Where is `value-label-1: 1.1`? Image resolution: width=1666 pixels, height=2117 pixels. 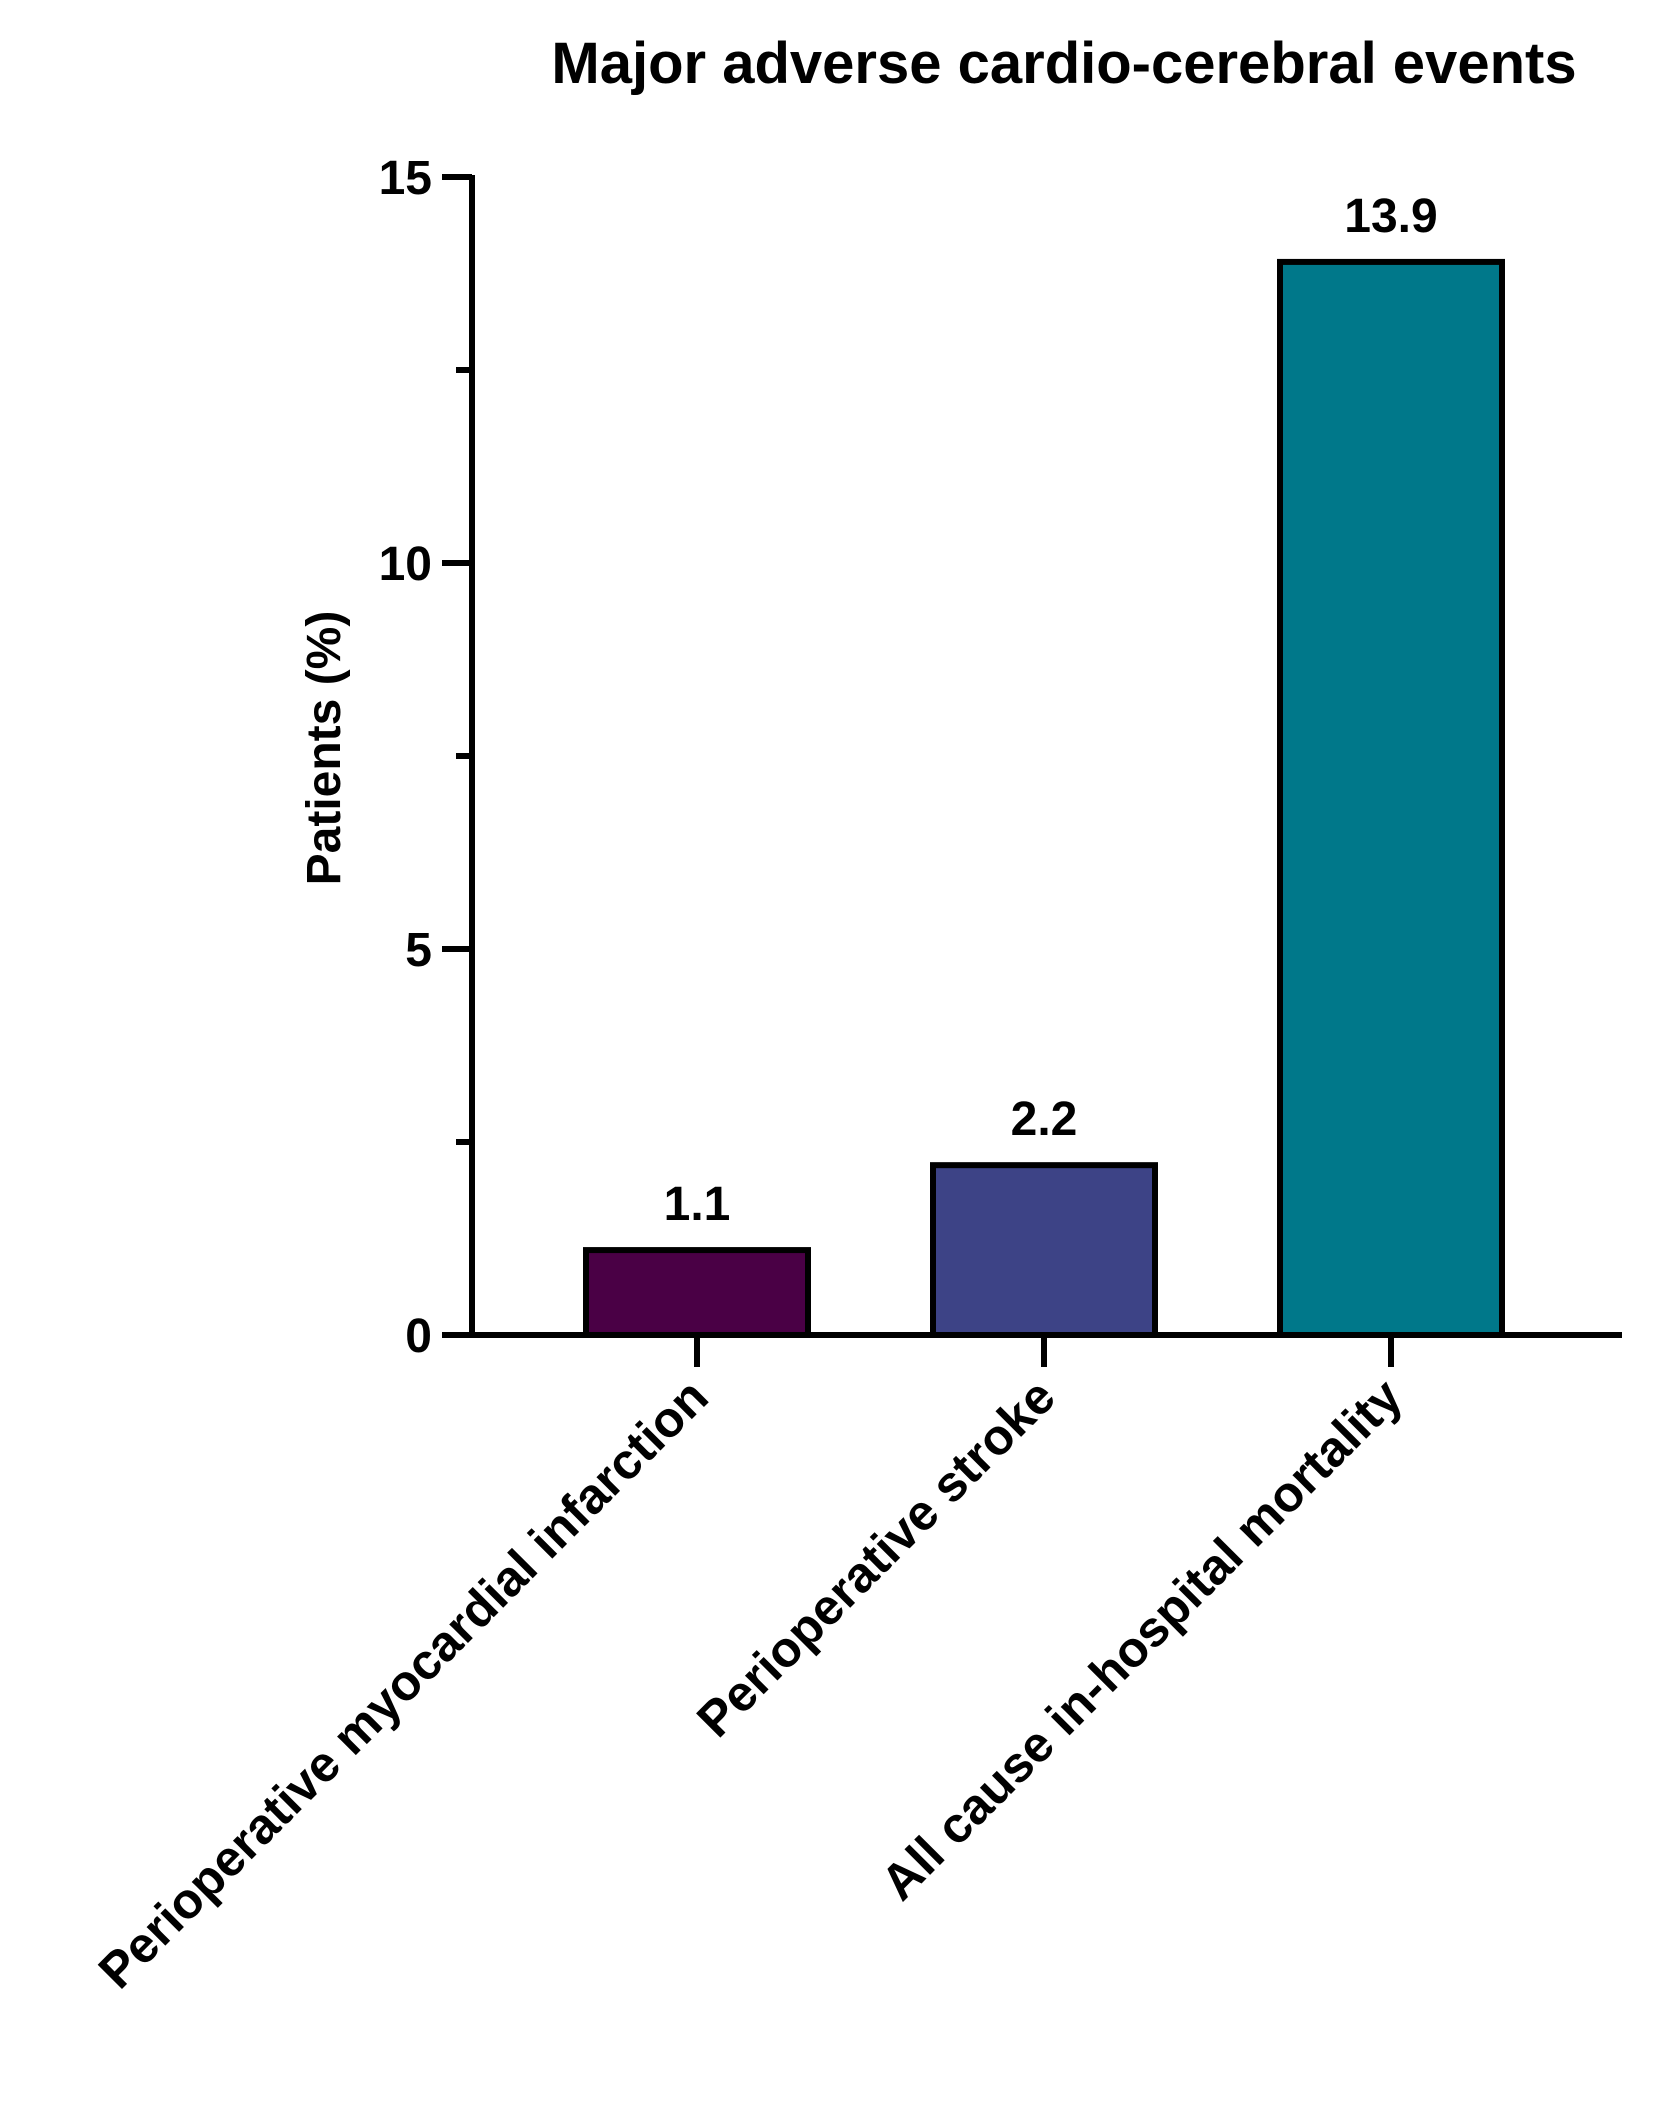 value-label-1: 1.1 is located at coordinates (697, 1204).